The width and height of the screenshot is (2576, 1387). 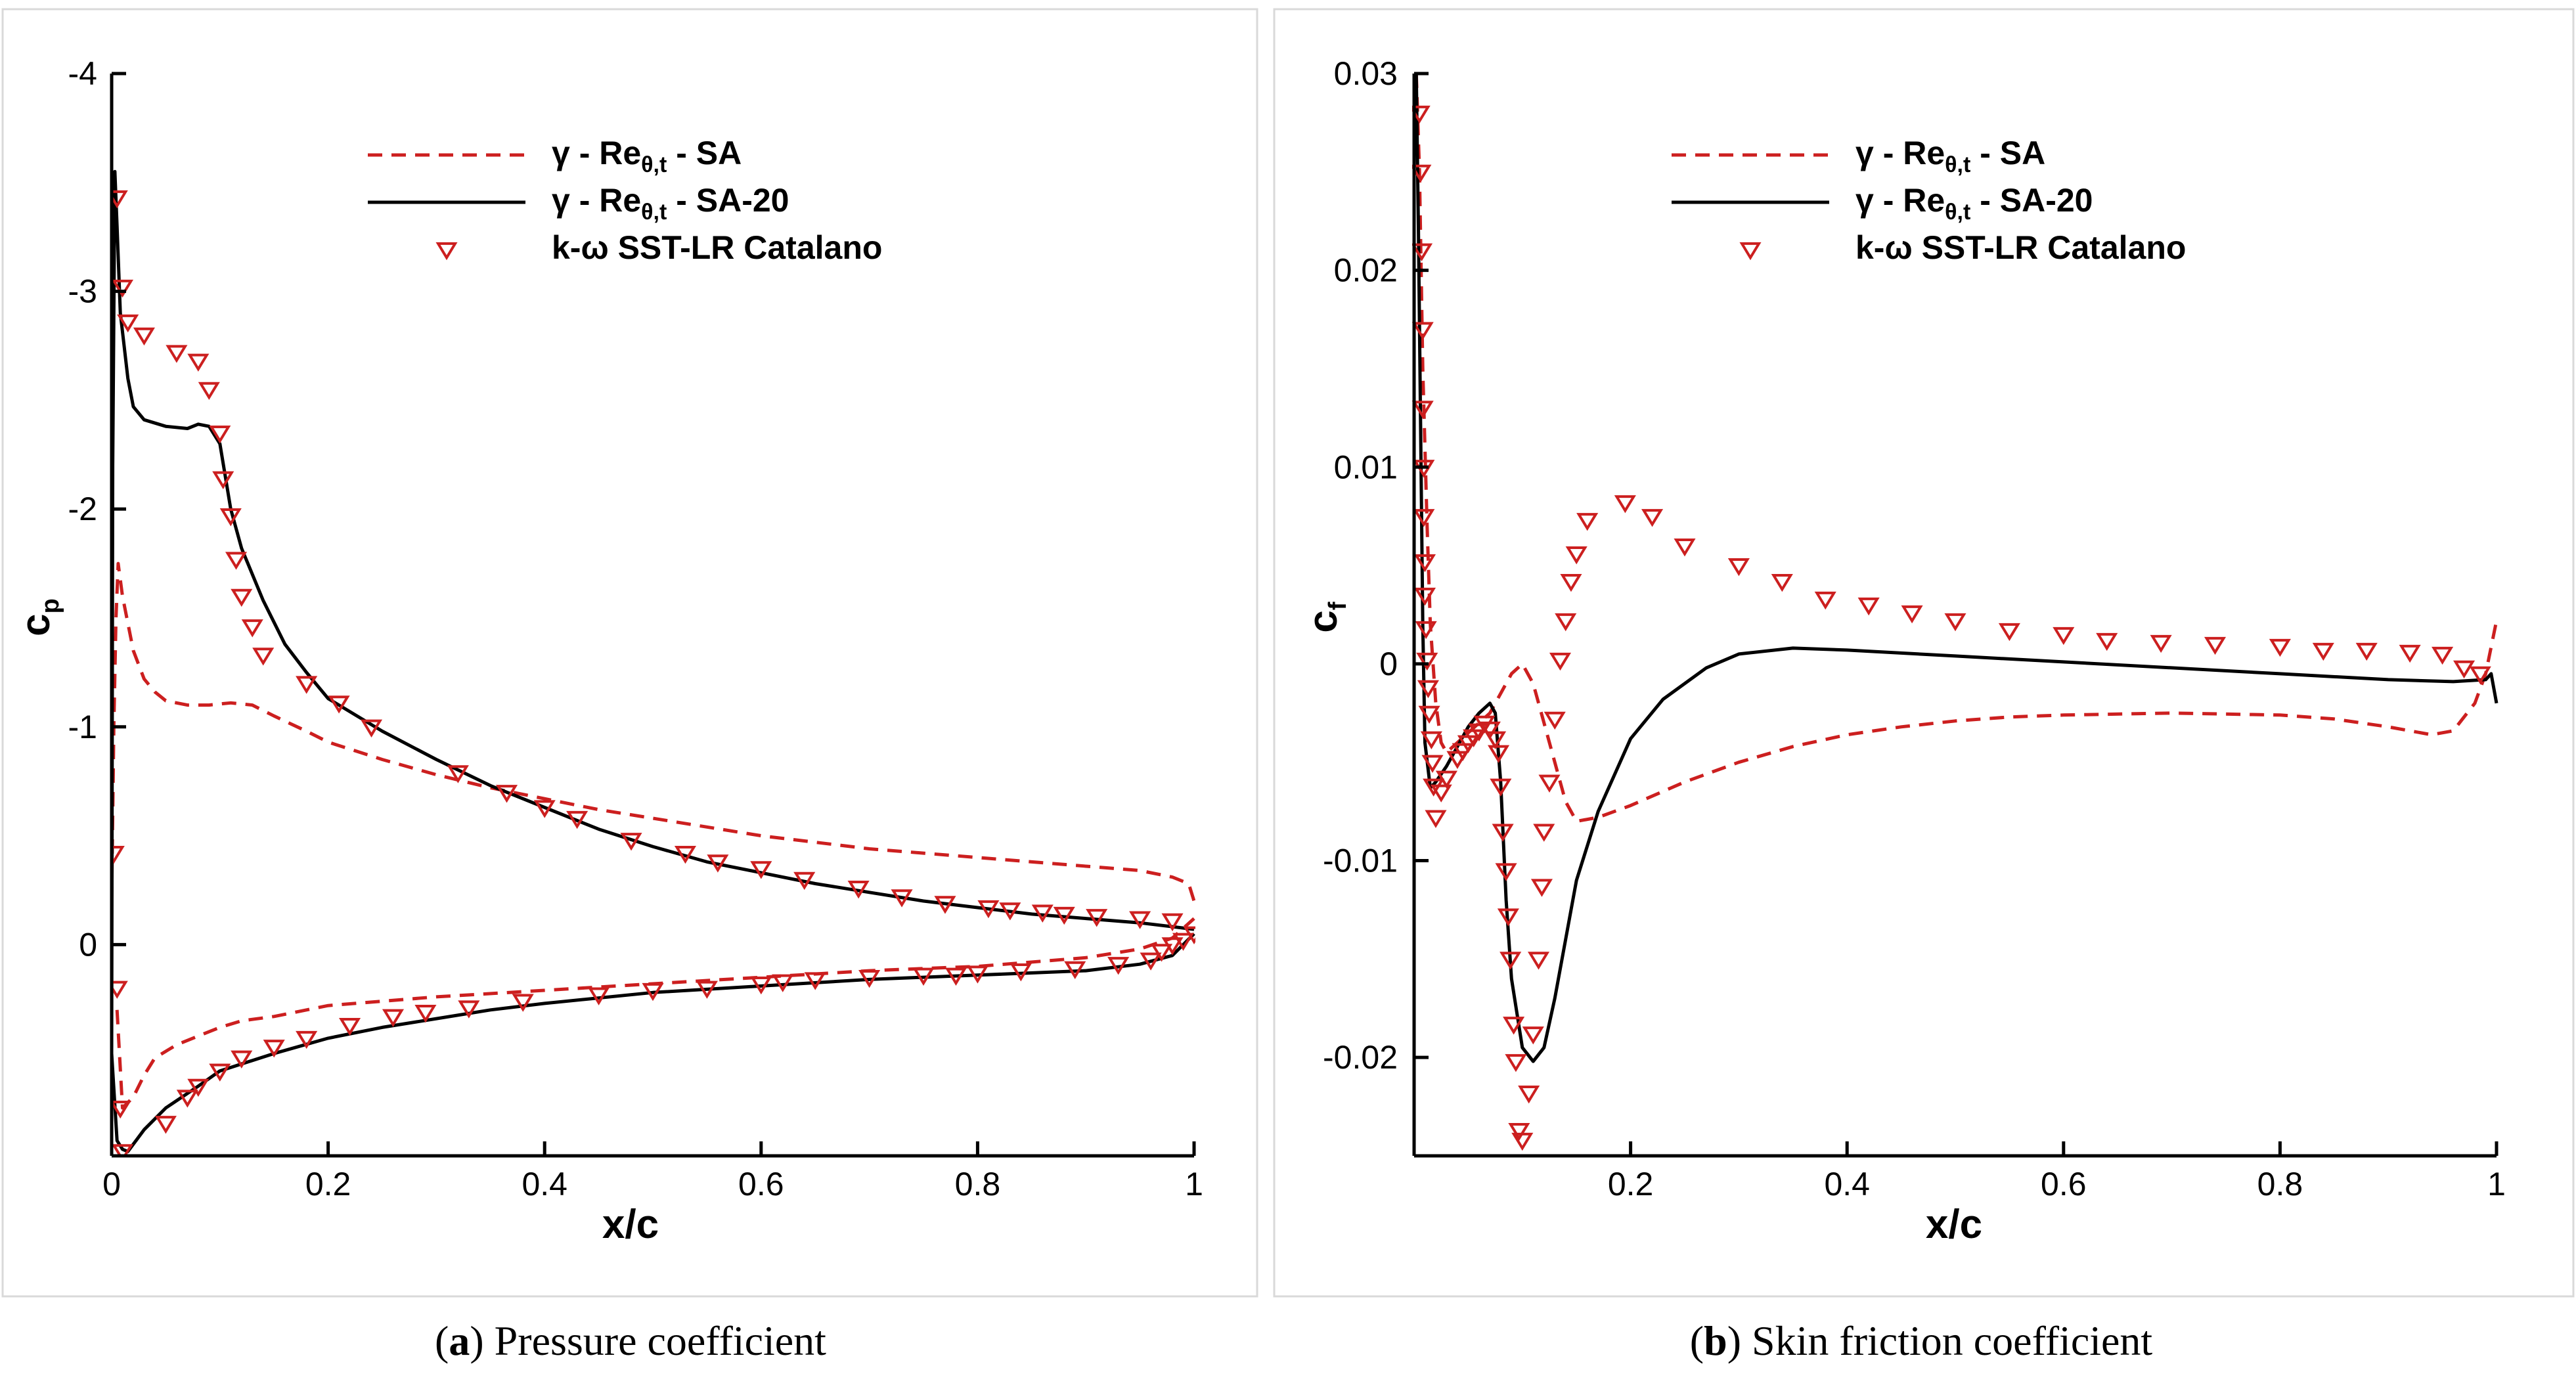 What do you see at coordinates (670, 203) in the screenshot?
I see `legend-label: γ - Reθ,t - SA-20` at bounding box center [670, 203].